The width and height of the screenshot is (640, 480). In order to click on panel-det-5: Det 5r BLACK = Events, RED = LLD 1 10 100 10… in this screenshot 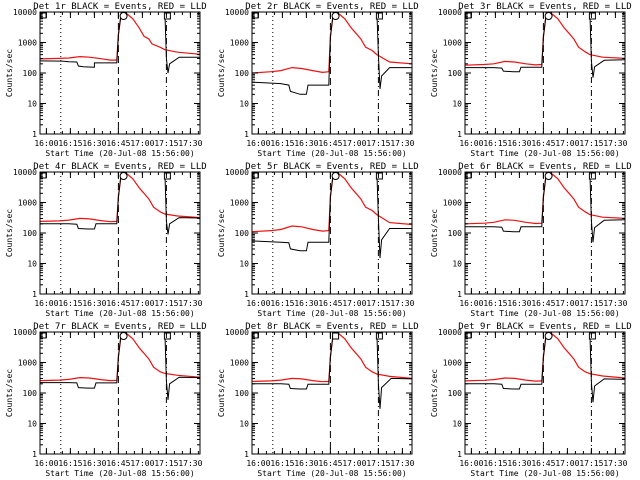, I will do `click(318, 240)`.